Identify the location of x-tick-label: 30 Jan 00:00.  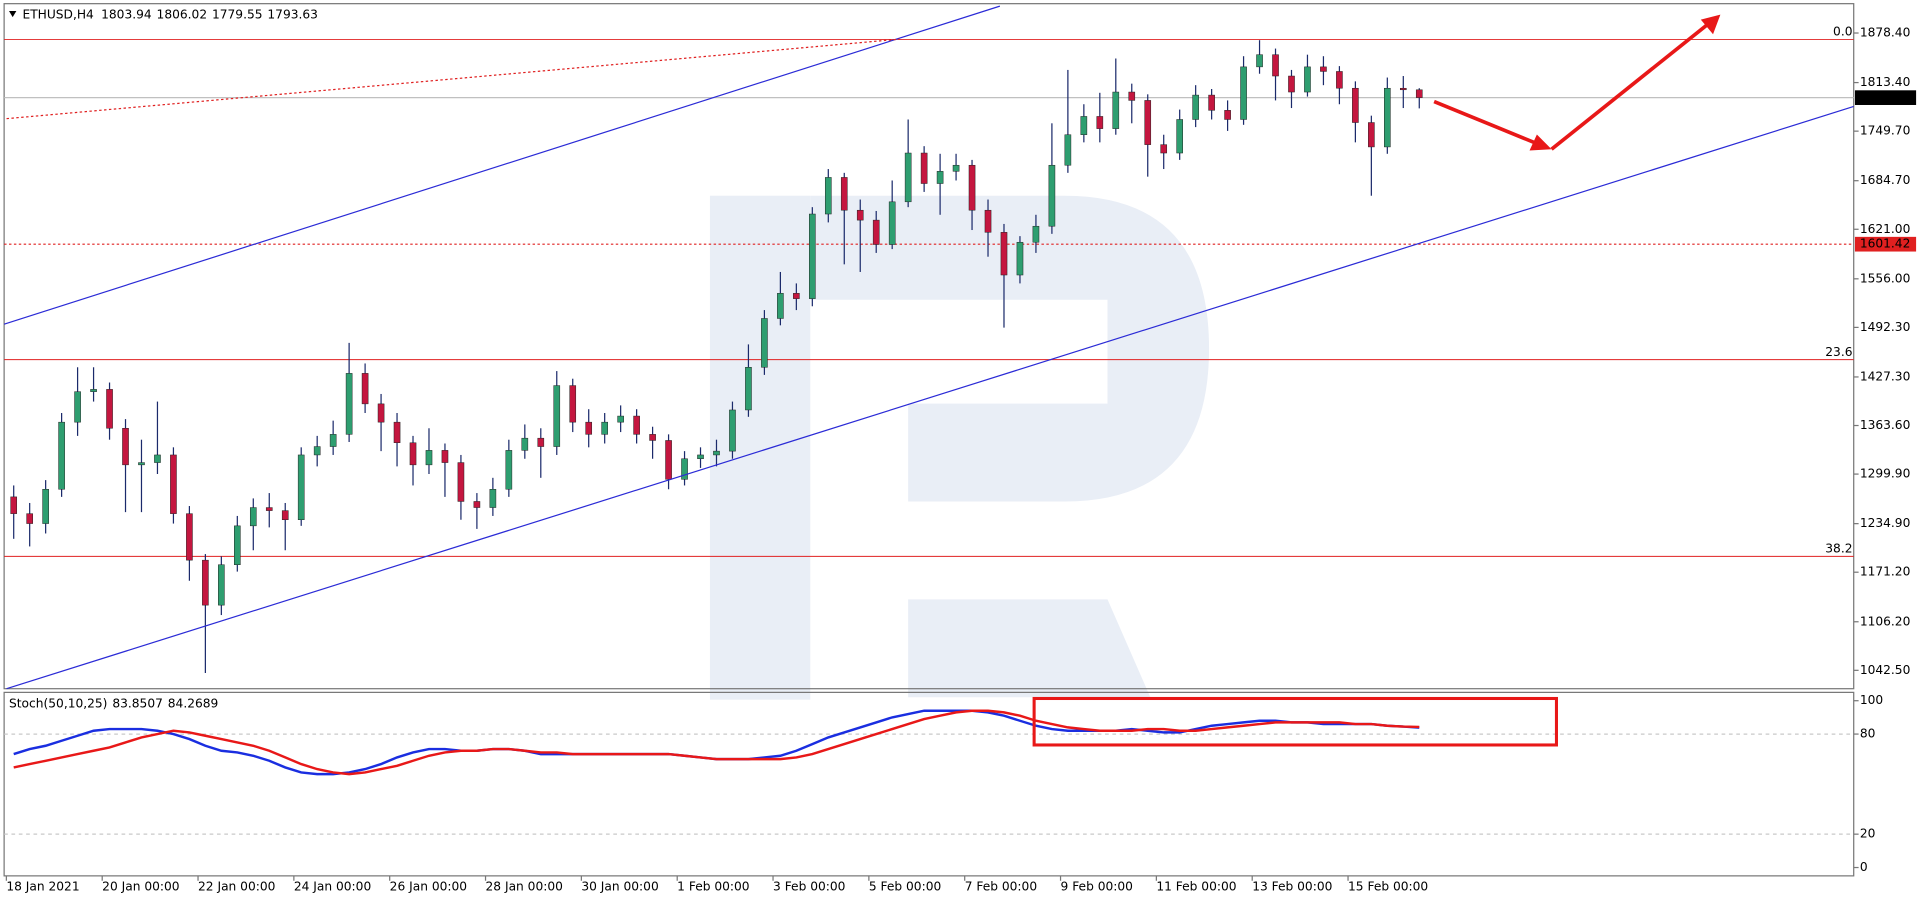
(619, 886).